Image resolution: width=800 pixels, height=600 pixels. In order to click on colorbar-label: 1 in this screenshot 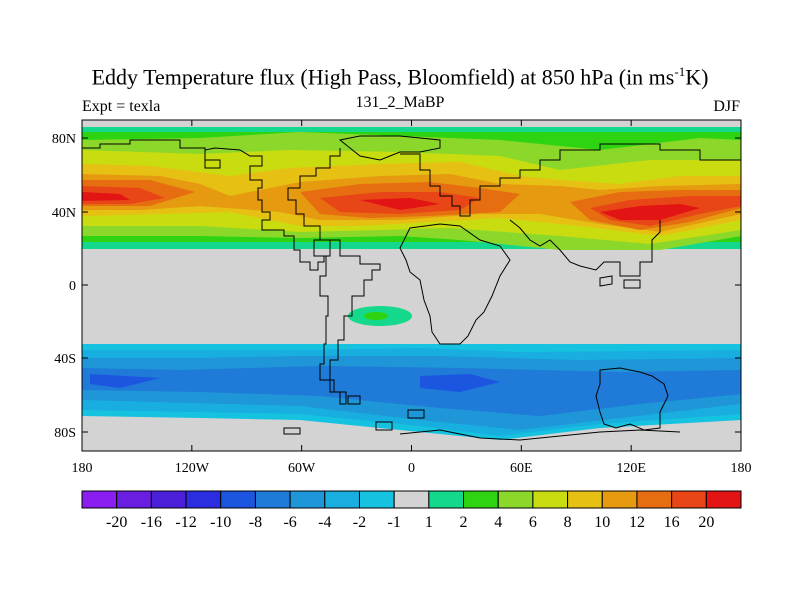, I will do `click(429, 522)`.